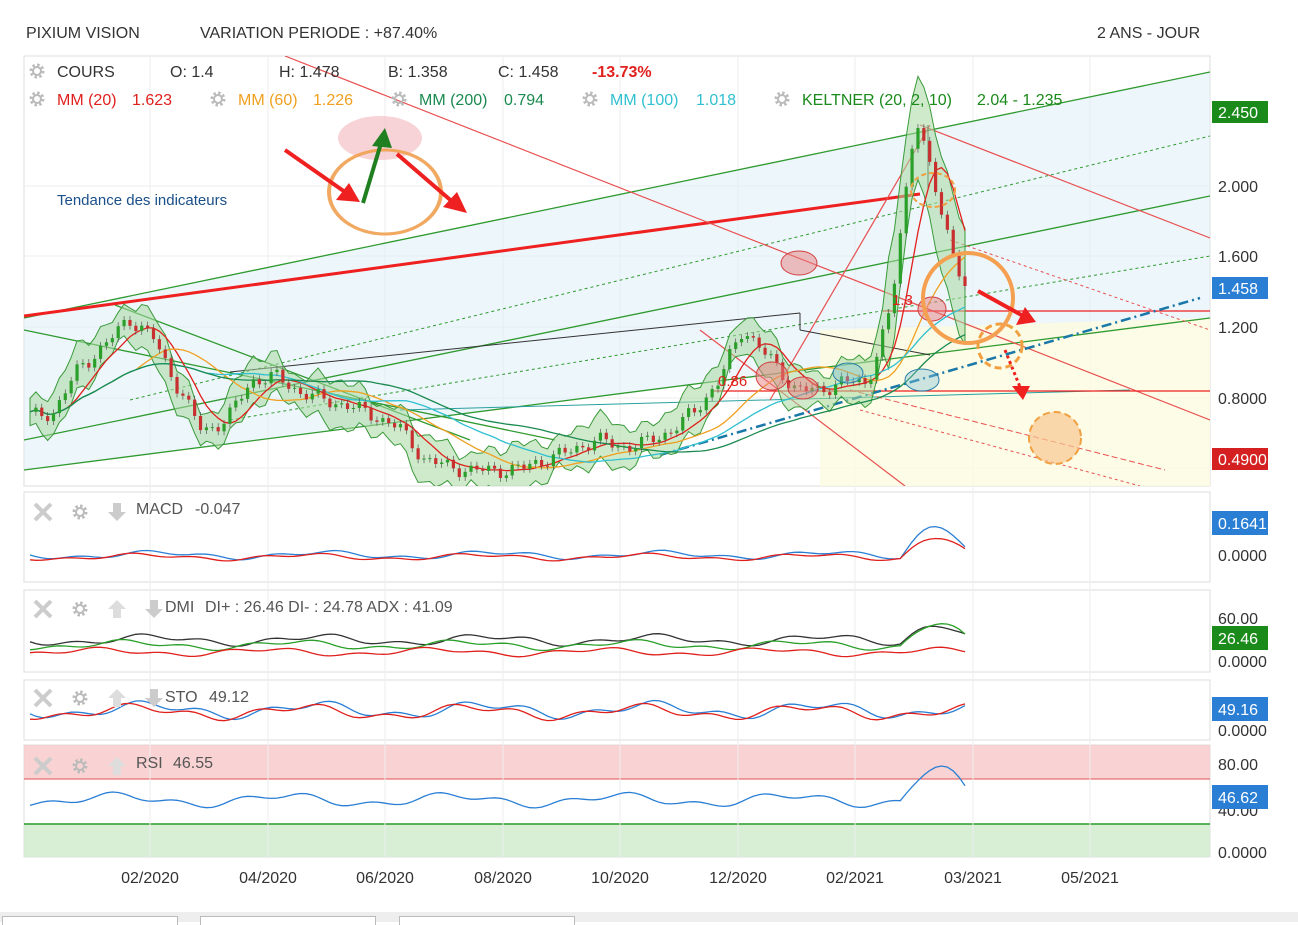 The width and height of the screenshot is (1298, 925). I want to click on rsi-oversold-zone, so click(617, 840).